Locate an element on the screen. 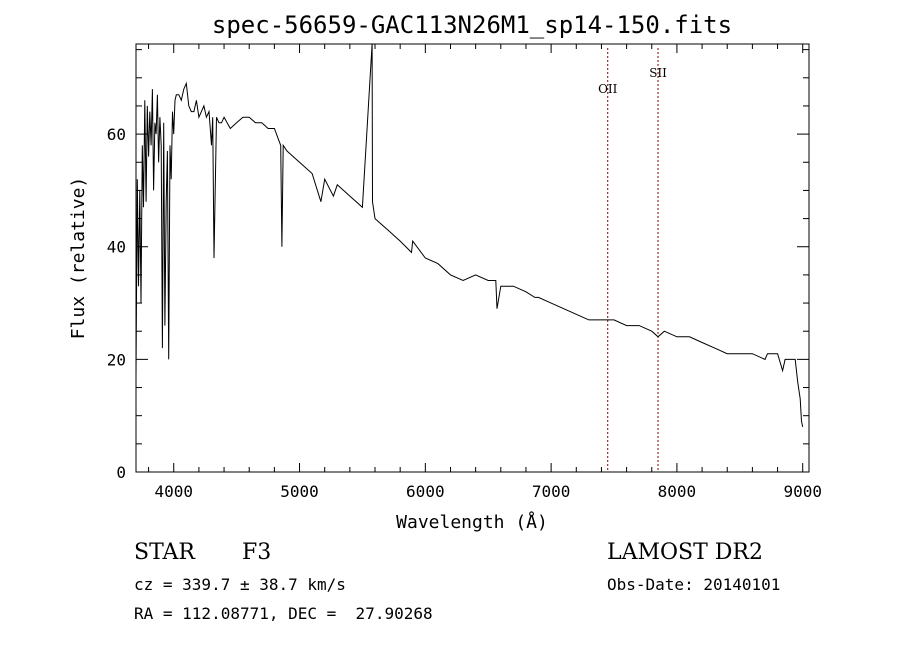 This screenshot has height=649, width=900. y-axis-label: Flux (relative) is located at coordinates (78, 258).